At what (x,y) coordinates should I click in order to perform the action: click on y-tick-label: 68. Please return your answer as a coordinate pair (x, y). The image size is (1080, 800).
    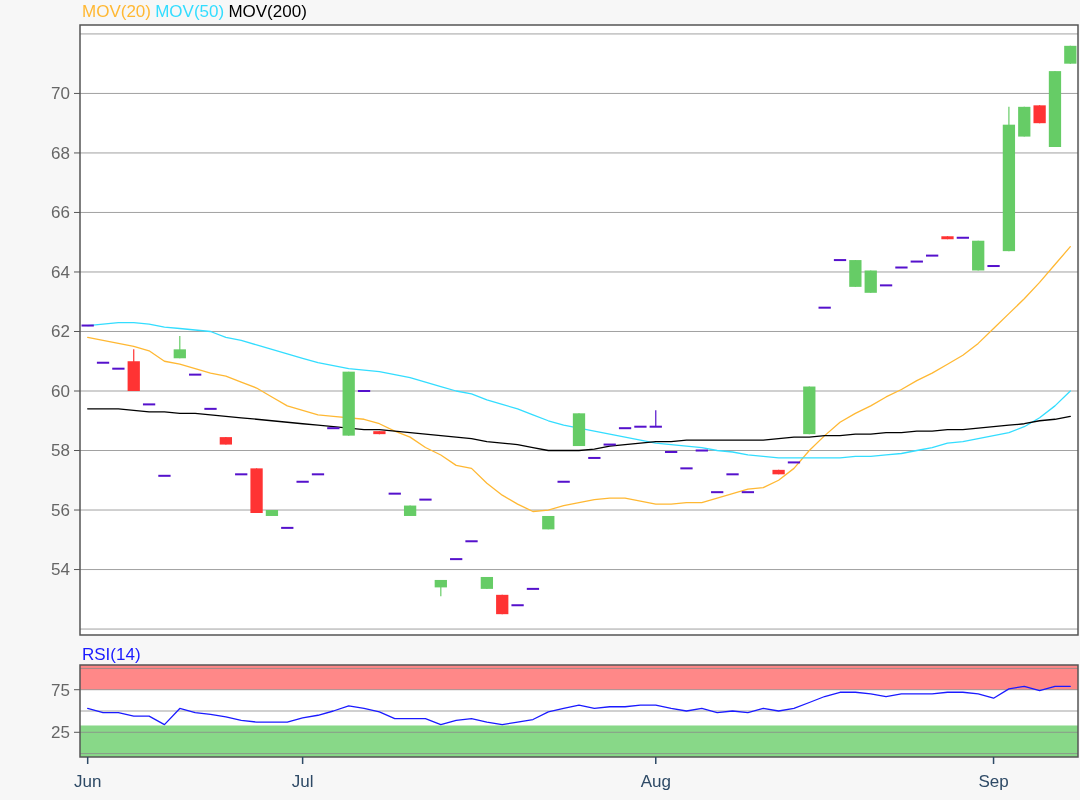
    Looking at the image, I should click on (60, 153).